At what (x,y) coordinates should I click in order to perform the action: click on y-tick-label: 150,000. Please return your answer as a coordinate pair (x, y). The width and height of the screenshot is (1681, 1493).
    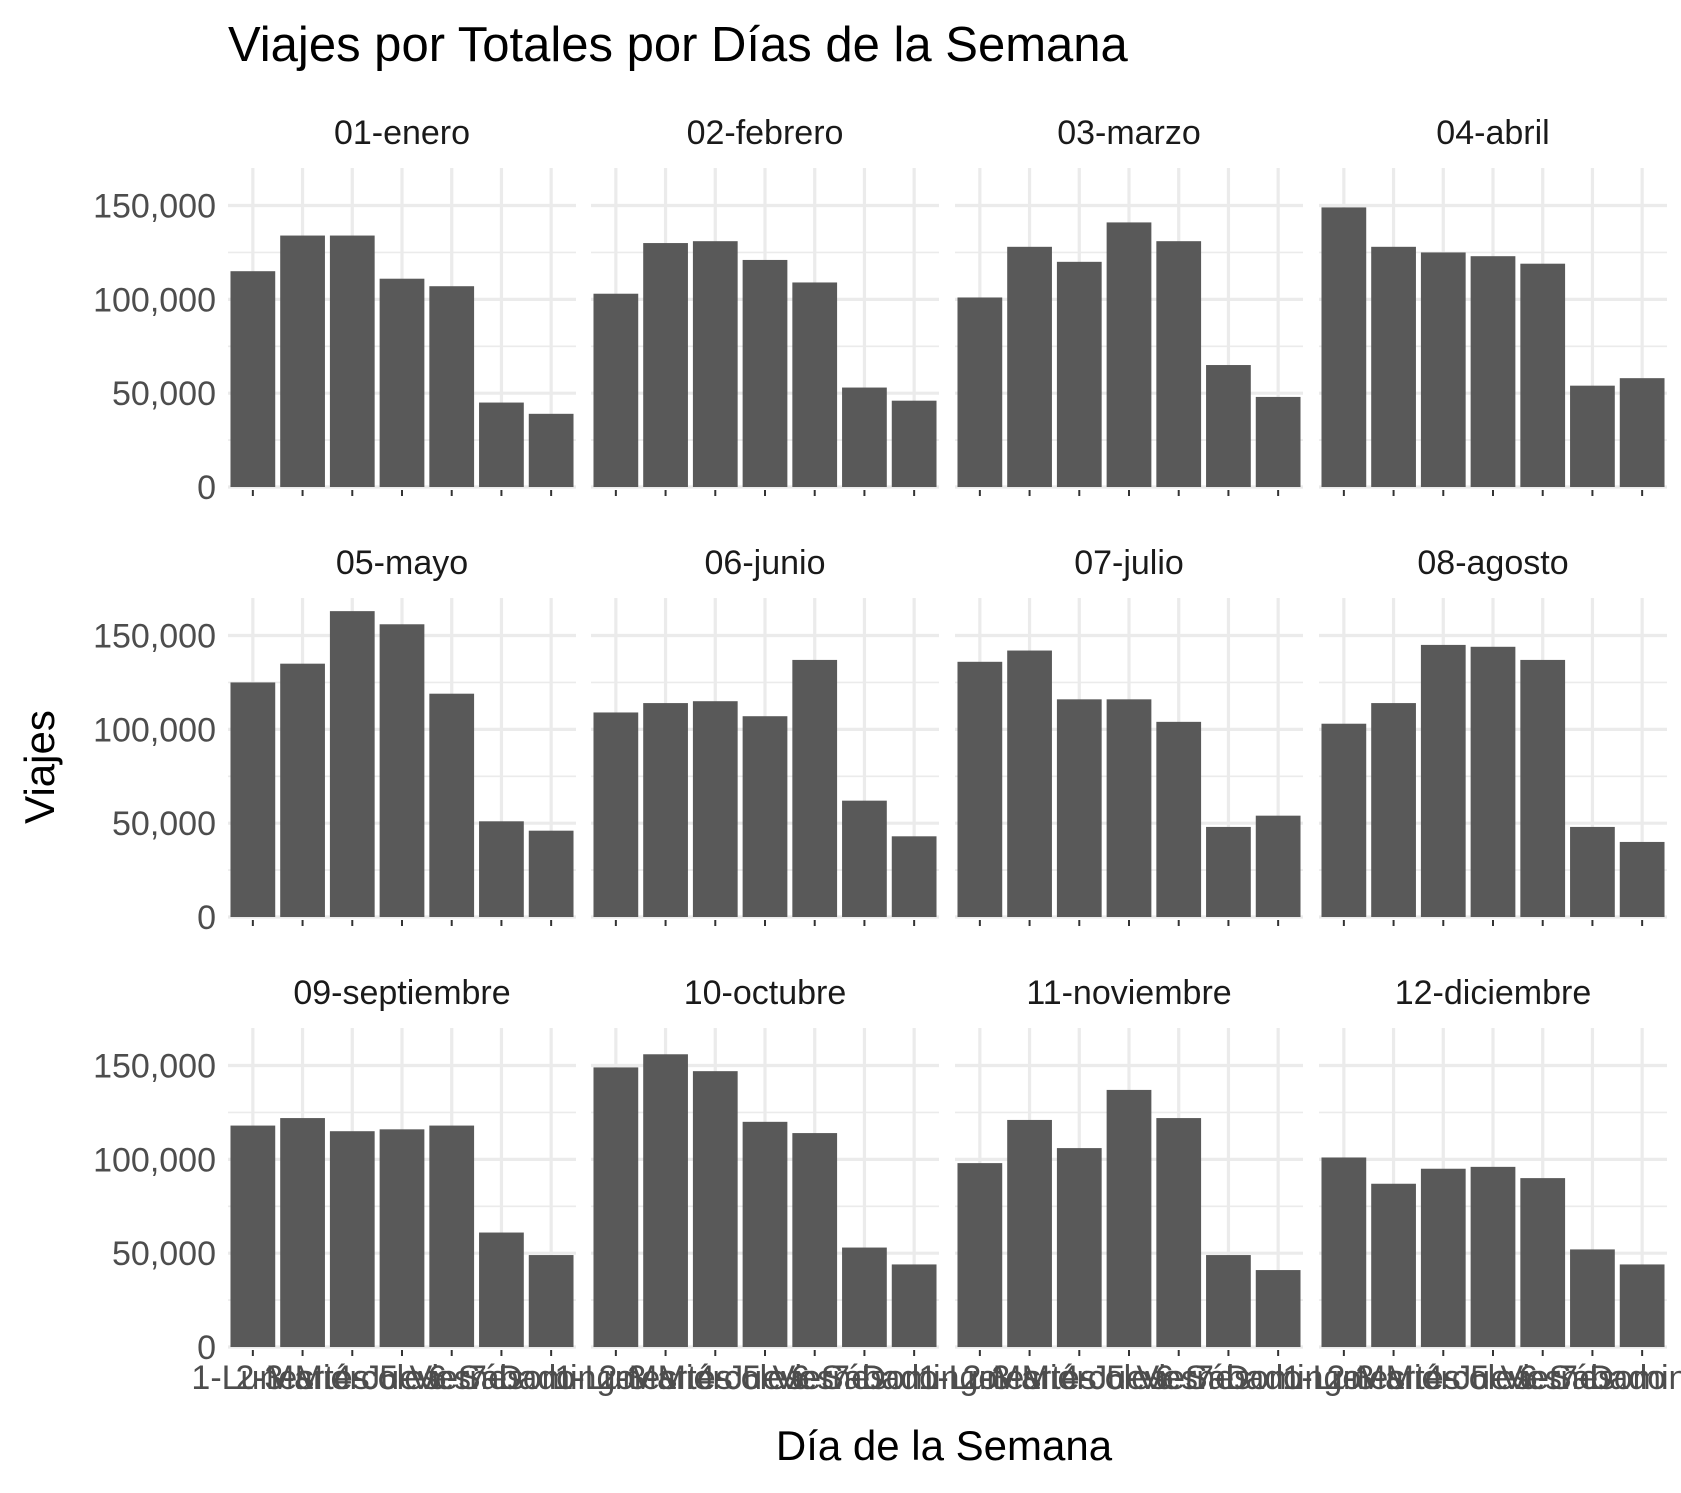
    Looking at the image, I should click on (154, 207).